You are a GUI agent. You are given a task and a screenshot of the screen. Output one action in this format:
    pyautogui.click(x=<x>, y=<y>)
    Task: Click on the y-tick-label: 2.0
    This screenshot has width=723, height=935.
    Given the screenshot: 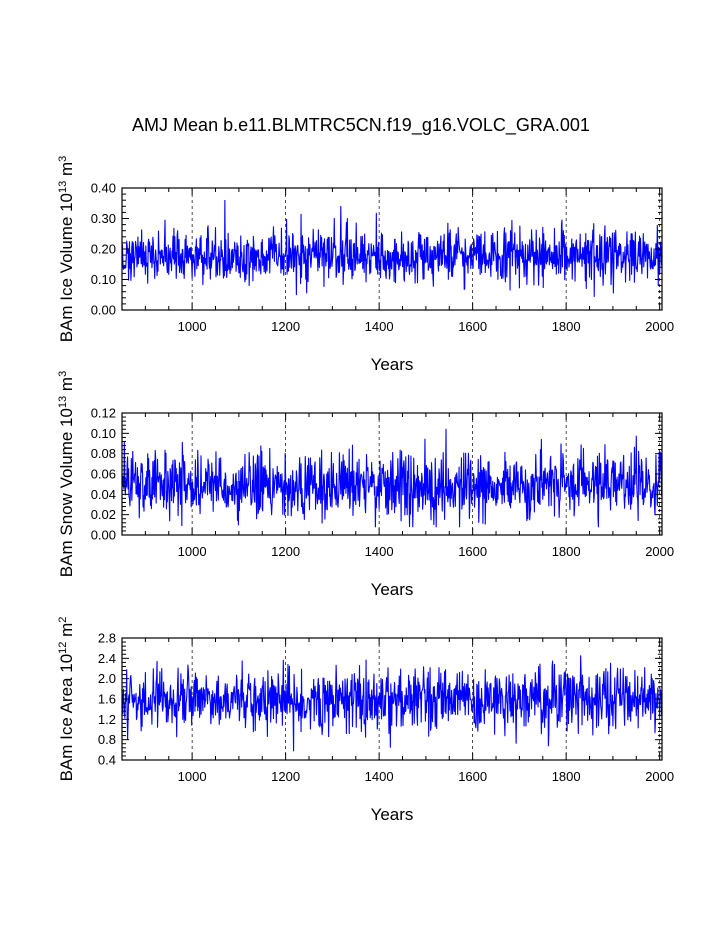 What is the action you would take?
    pyautogui.click(x=107, y=678)
    